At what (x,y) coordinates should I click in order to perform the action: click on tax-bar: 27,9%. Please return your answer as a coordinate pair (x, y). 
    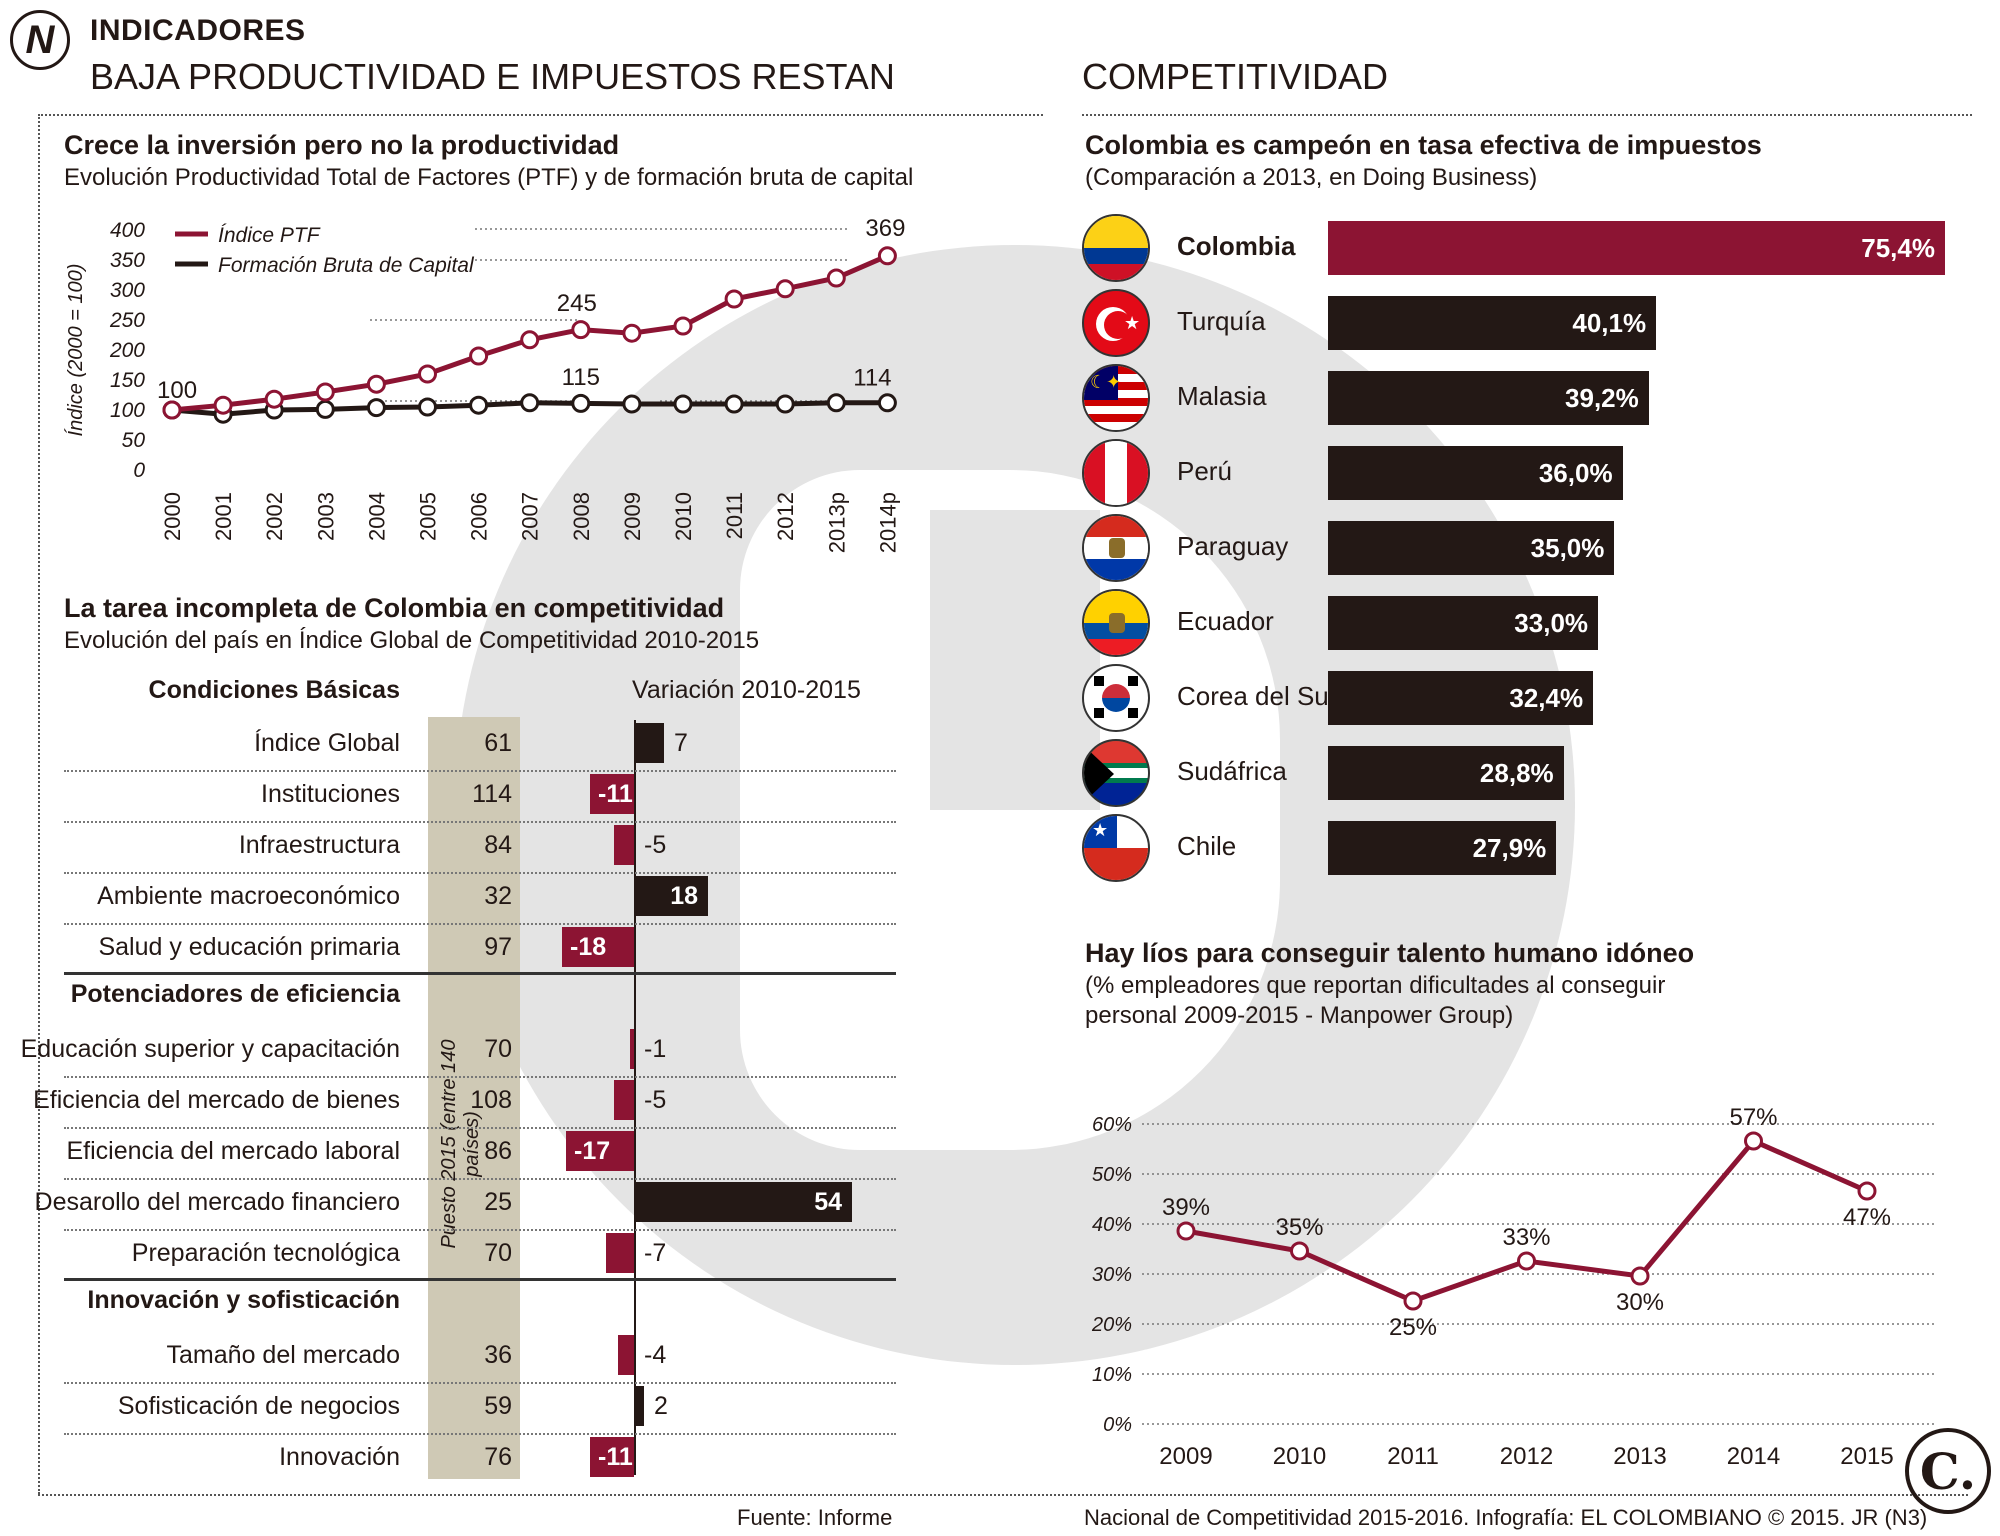
    Looking at the image, I should click on (1442, 848).